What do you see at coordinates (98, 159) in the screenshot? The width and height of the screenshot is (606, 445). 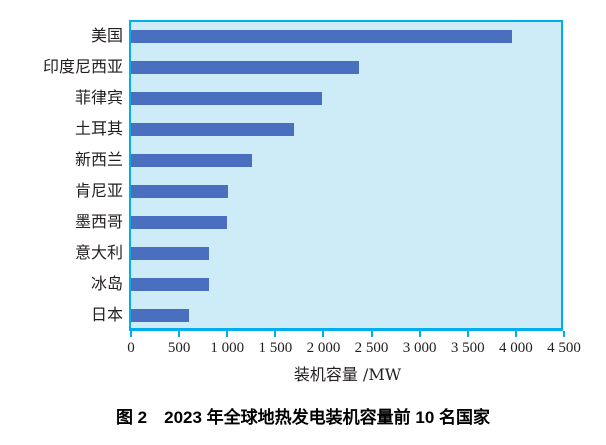 I see `category-label: 新西兰` at bounding box center [98, 159].